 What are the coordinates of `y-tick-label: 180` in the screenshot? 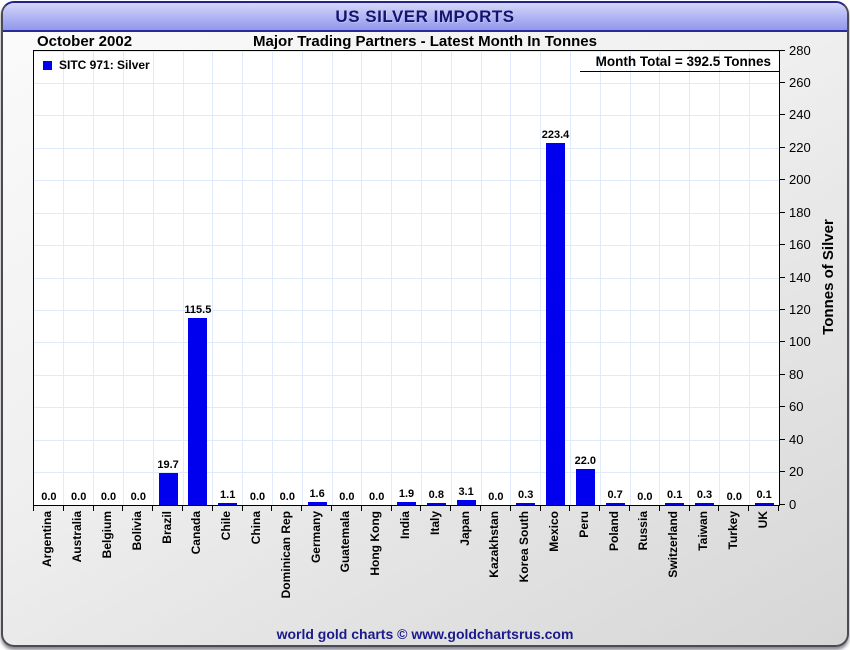 It's located at (800, 212).